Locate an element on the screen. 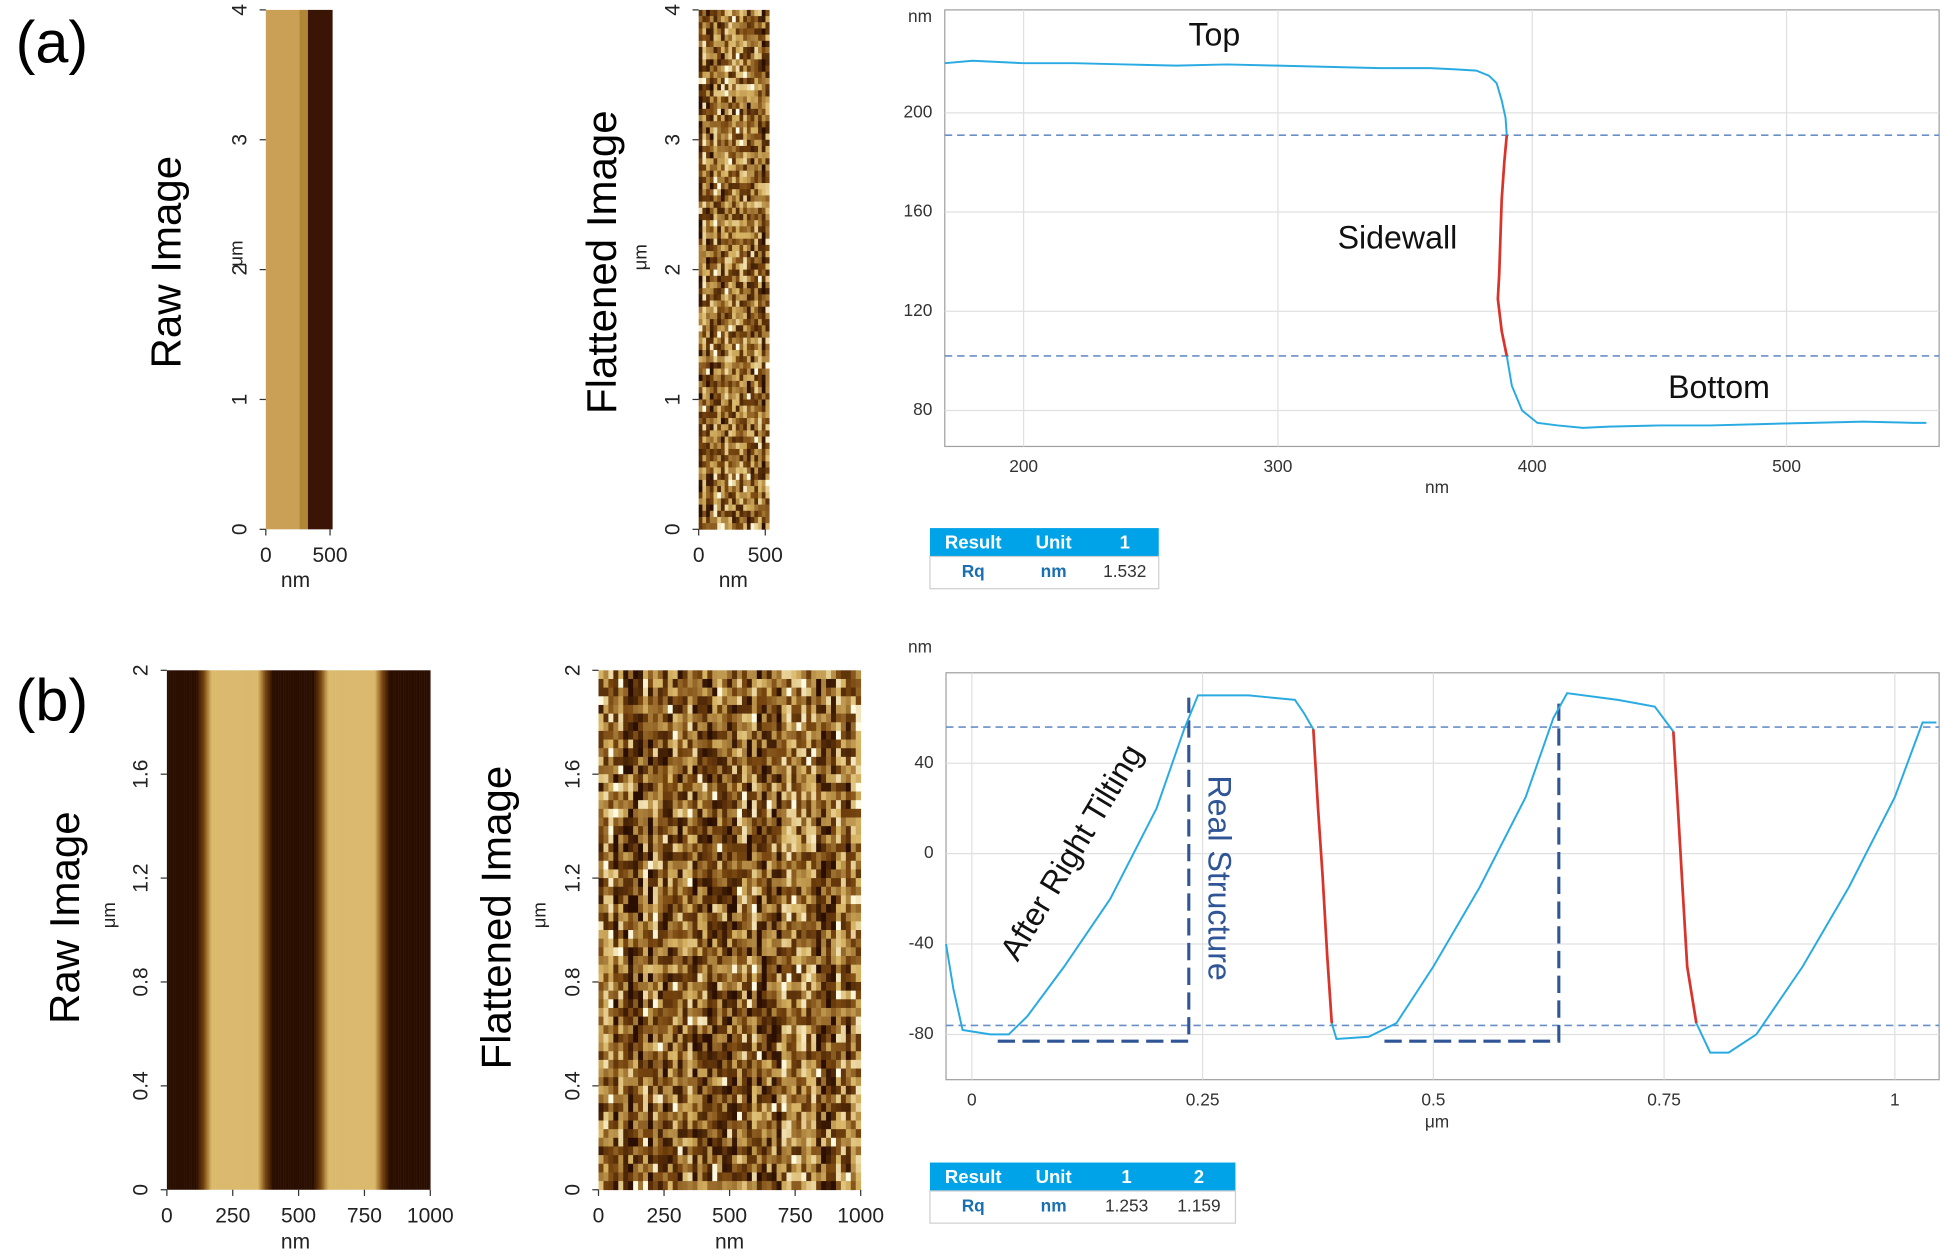  y-axis-label: nm is located at coordinates (920, 16).